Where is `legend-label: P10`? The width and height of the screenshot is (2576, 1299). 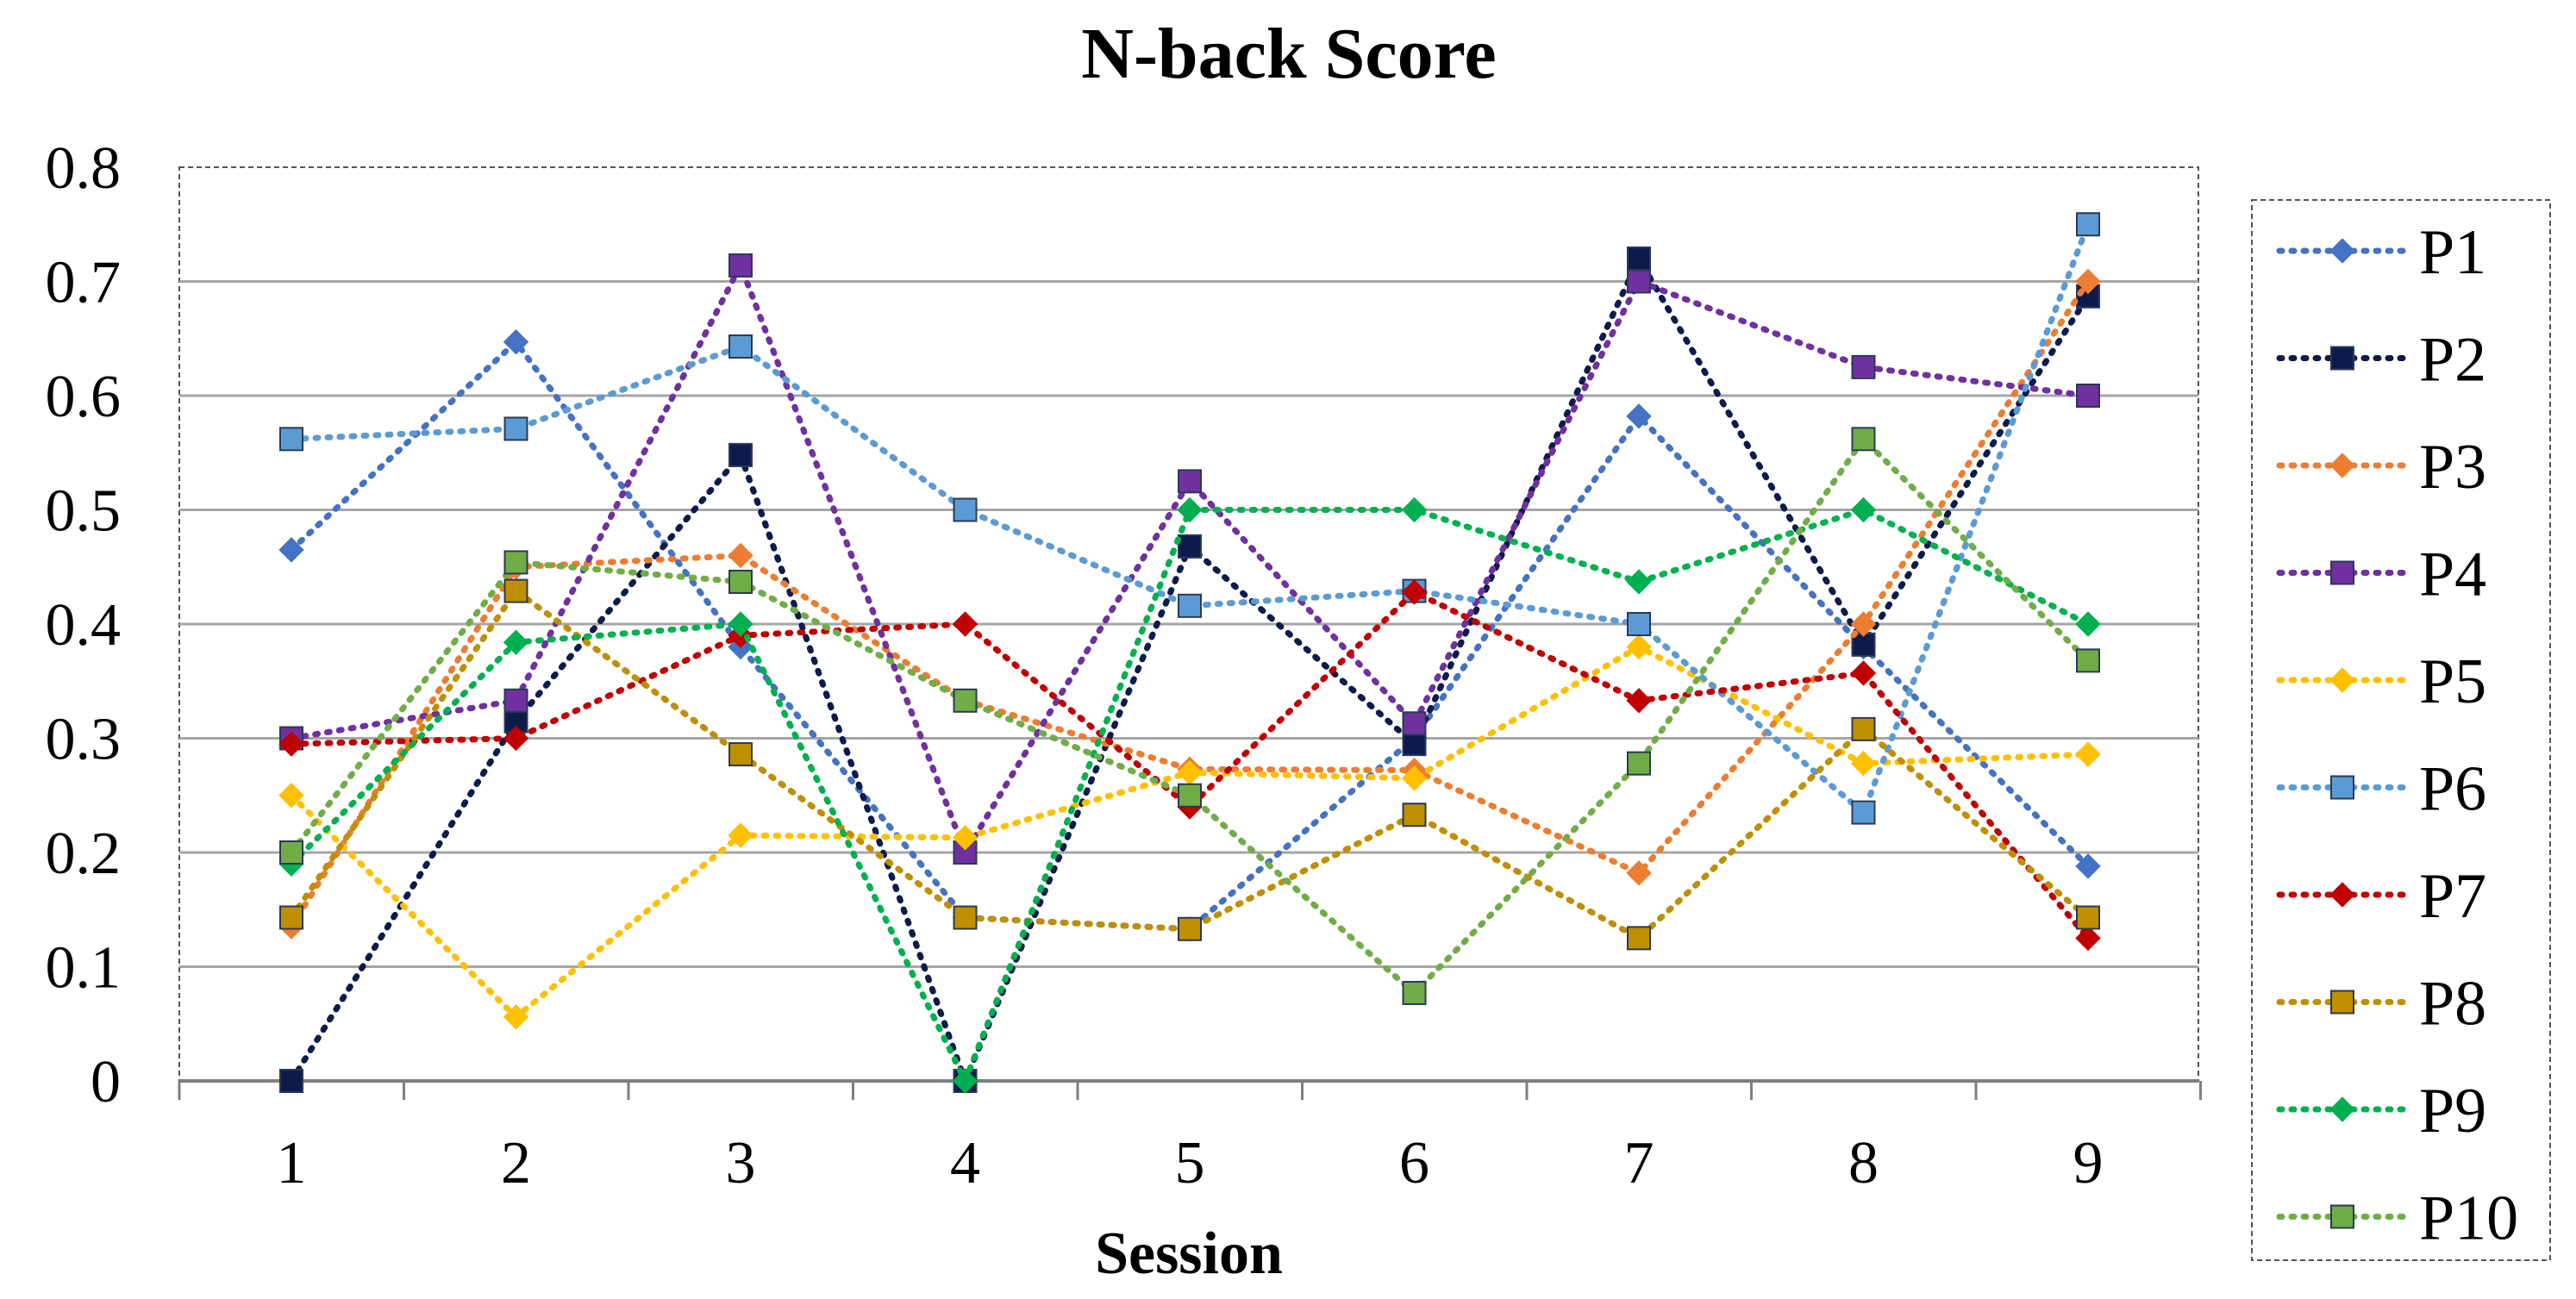 legend-label: P10 is located at coordinates (2468, 1218).